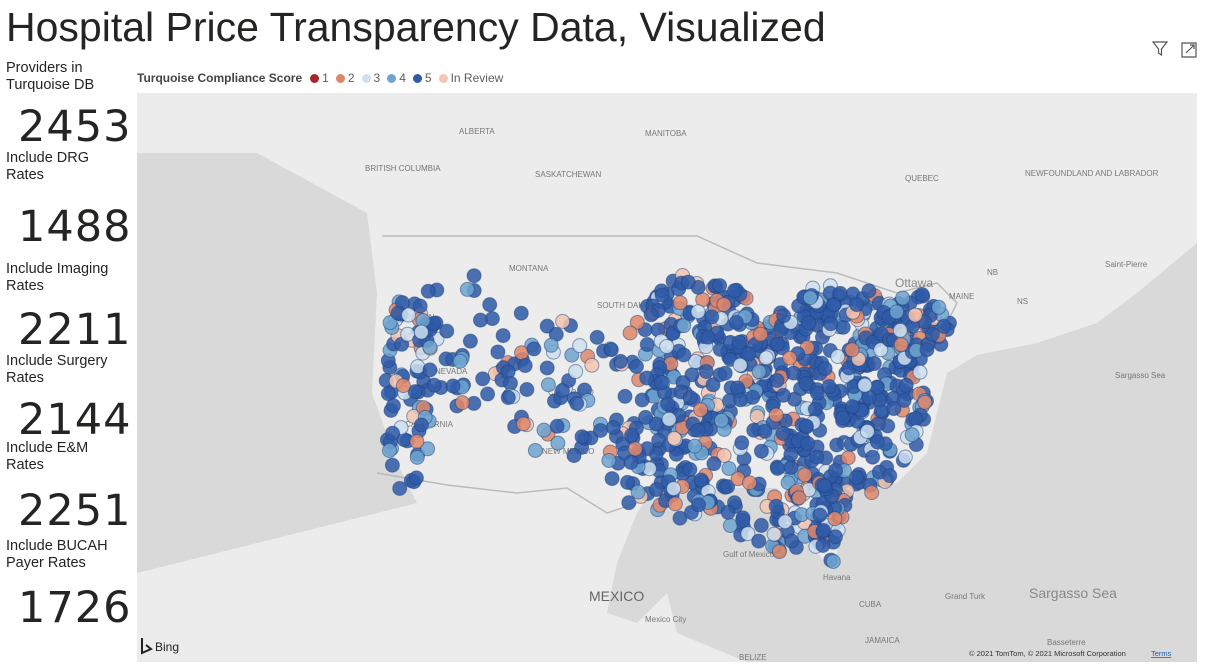 This screenshot has height=672, width=1205. Describe the element at coordinates (1189, 50) in the screenshot. I see `focus-icon` at that location.